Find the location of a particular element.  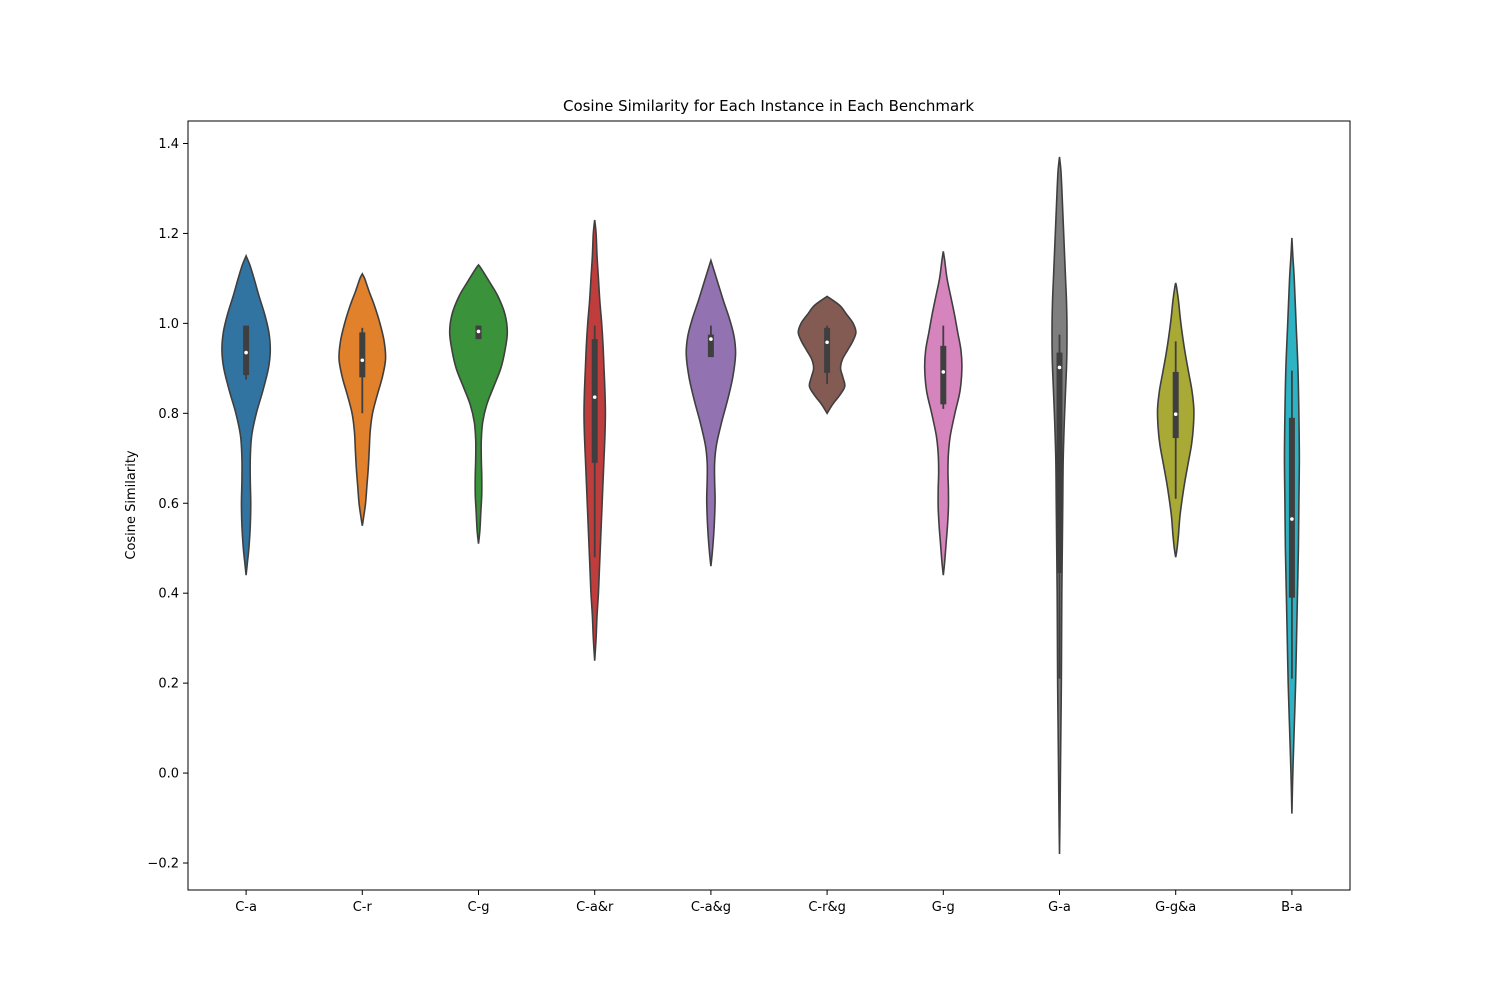

x-tick-label: G-a is located at coordinates (1059, 907).